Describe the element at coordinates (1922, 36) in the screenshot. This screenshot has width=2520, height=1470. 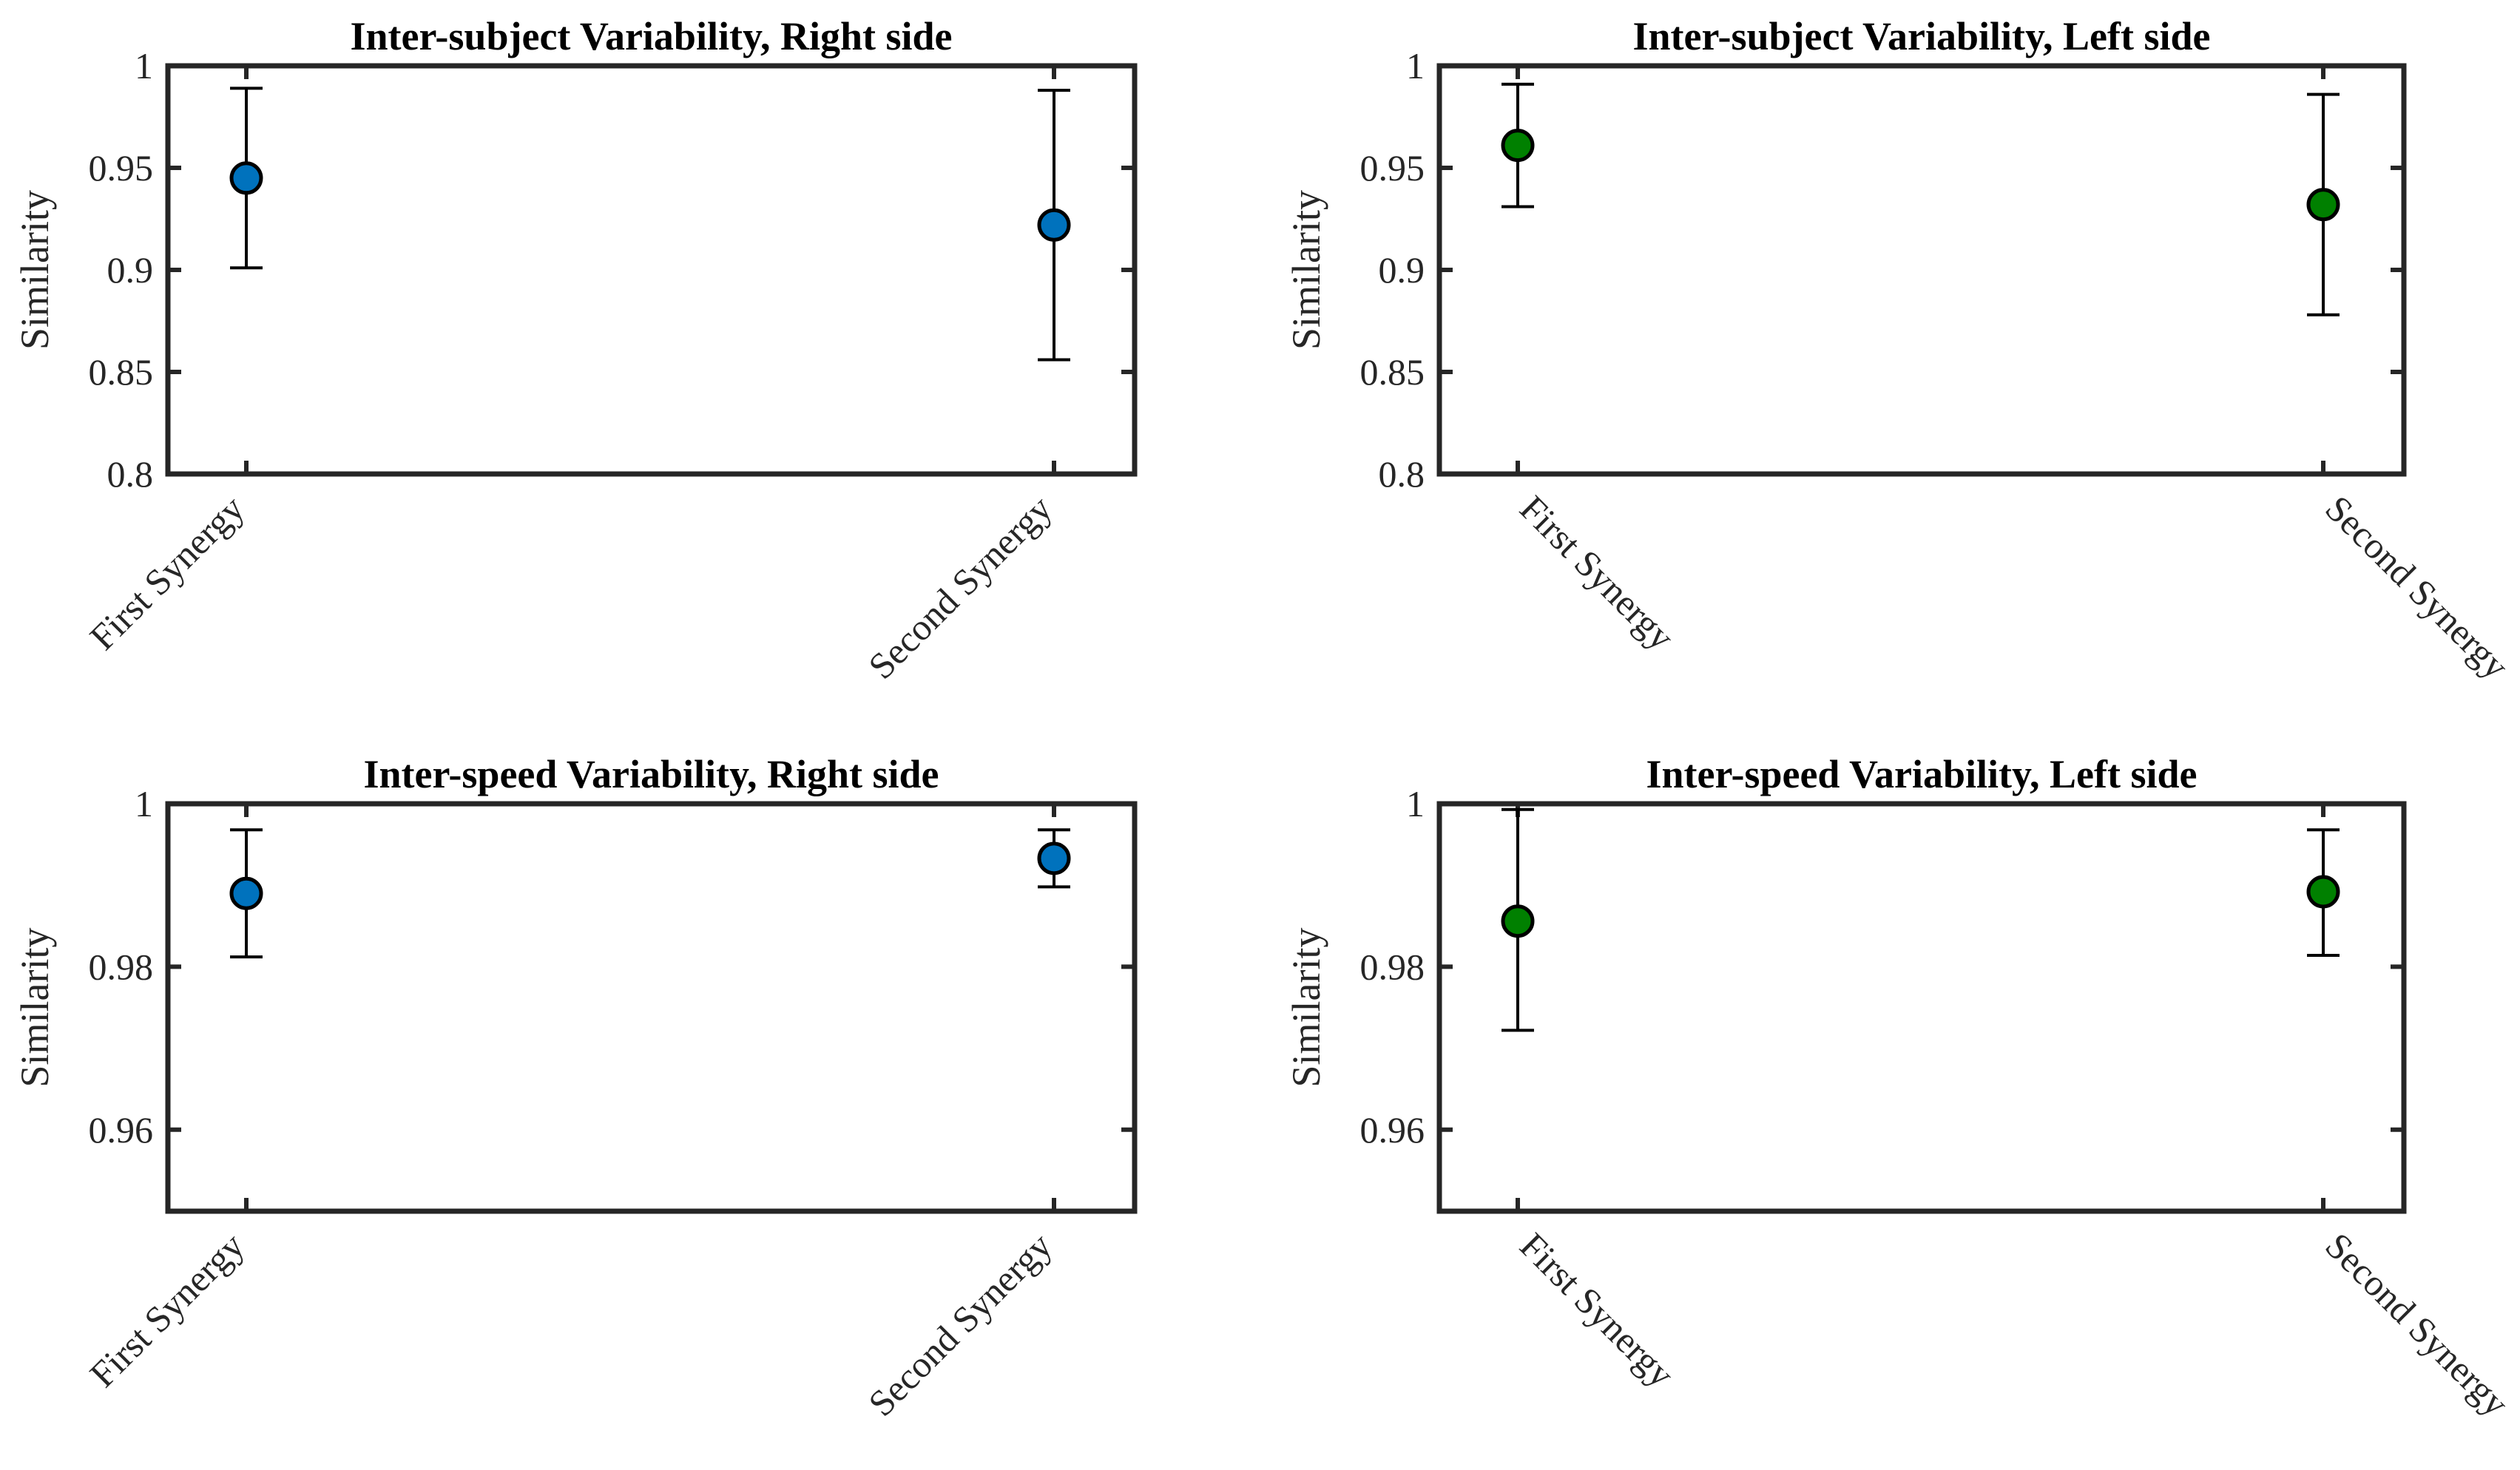
I see `chart-title: Inter-subject Variability, Left side` at that location.